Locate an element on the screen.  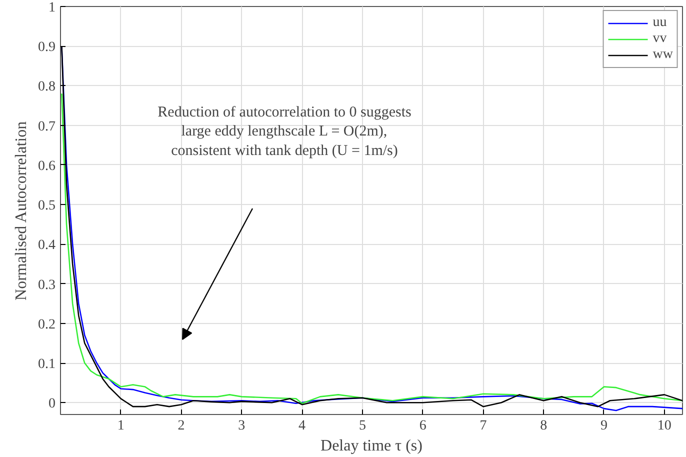
x-tick-label: 6 is located at coordinates (422, 426).